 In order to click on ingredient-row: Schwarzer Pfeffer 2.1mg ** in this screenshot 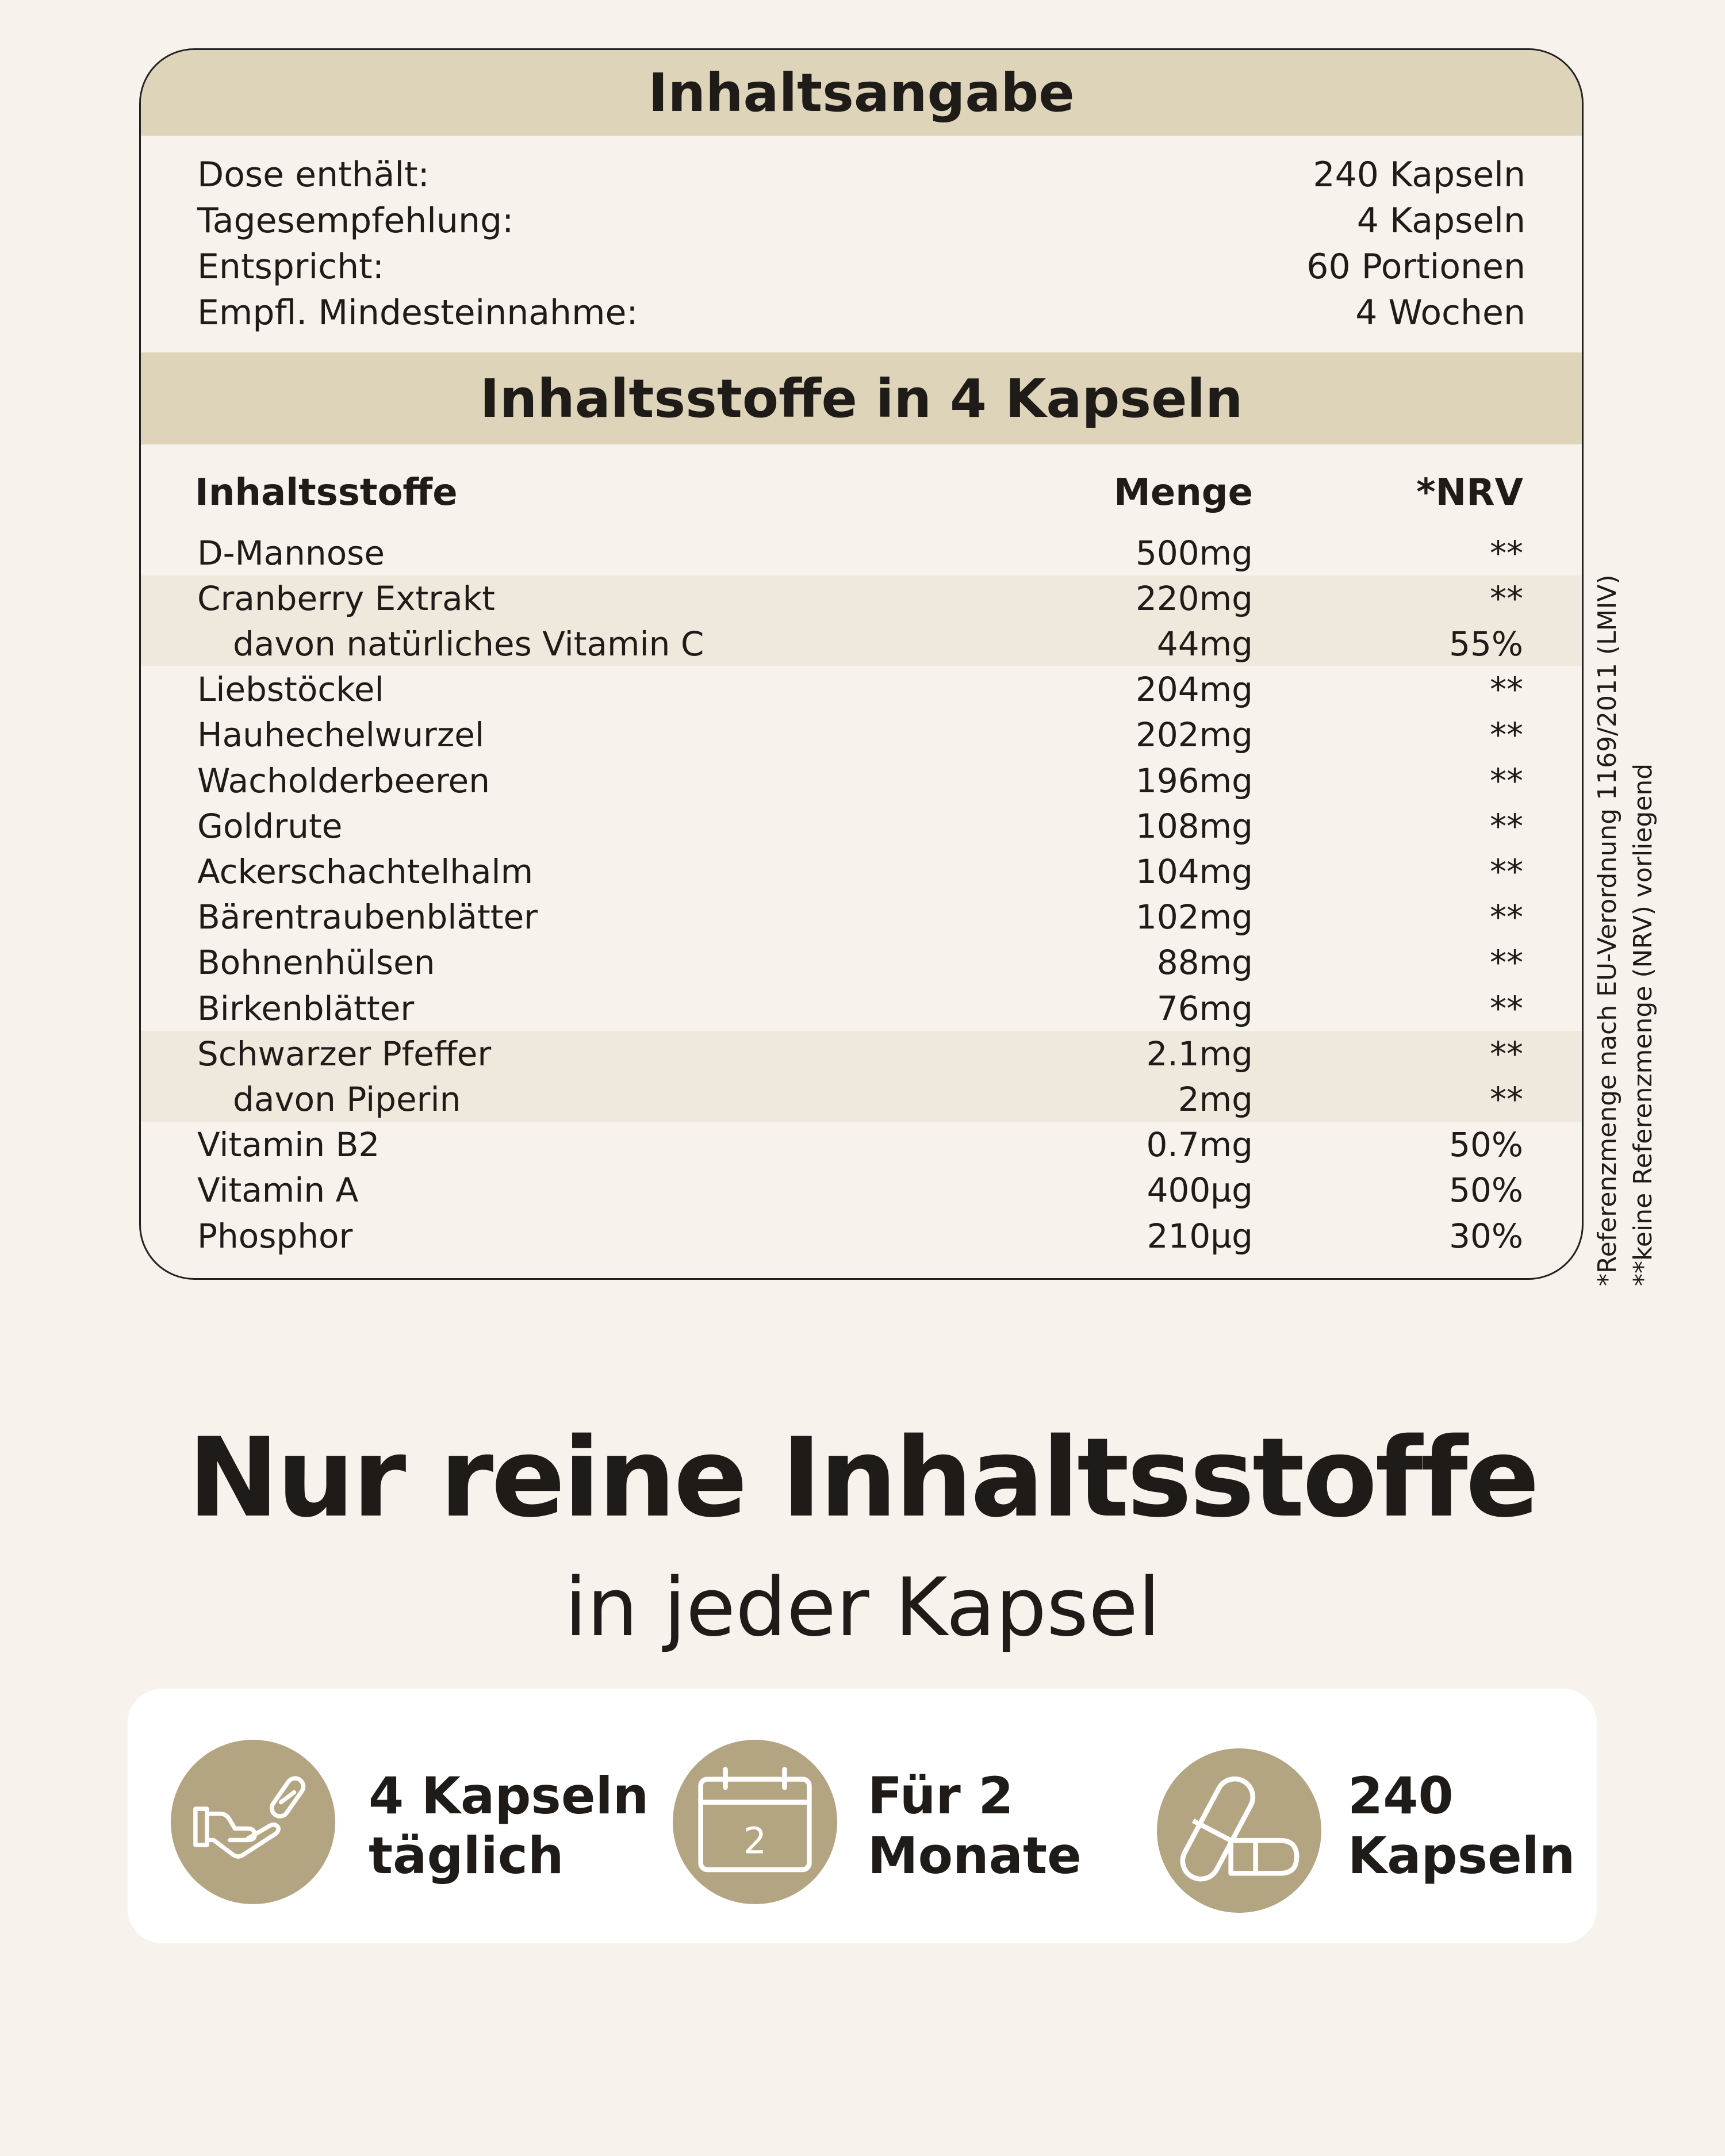, I will do `click(861, 1054)`.